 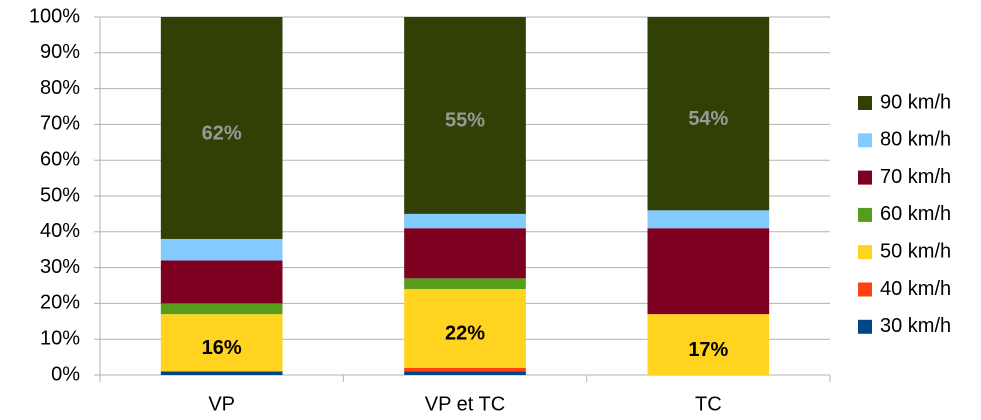 What do you see at coordinates (221, 404) in the screenshot?
I see `x-tick-label: VP` at bounding box center [221, 404].